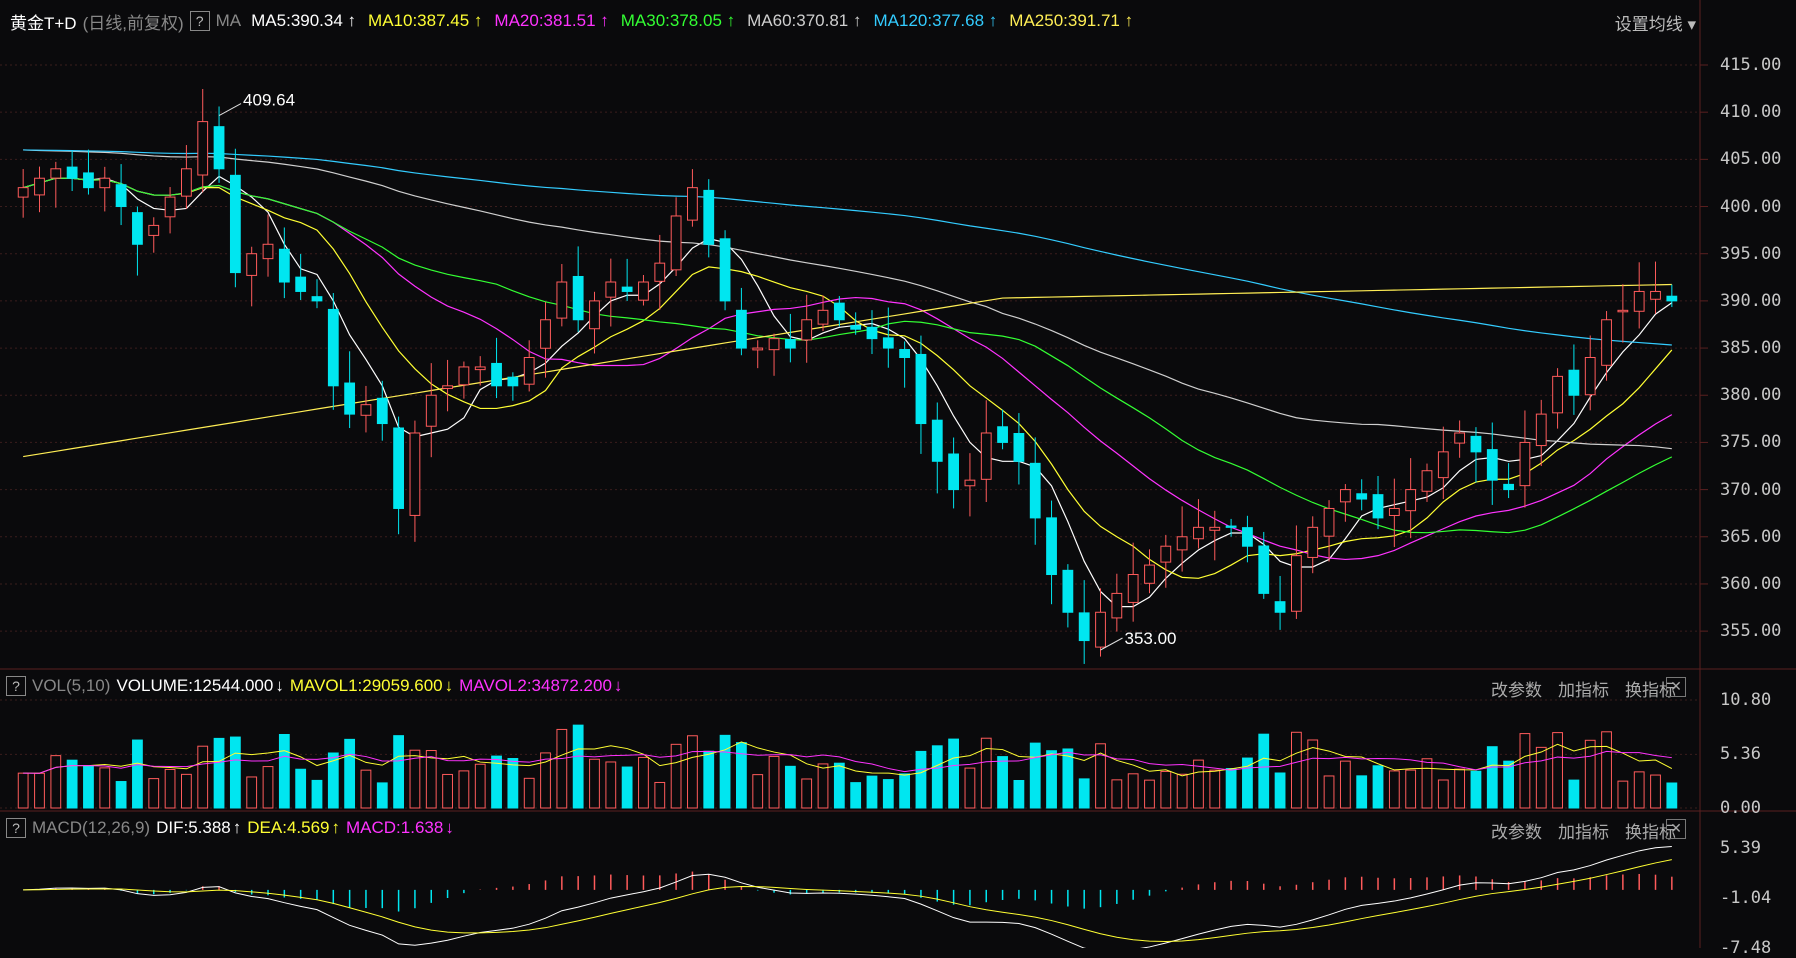  What do you see at coordinates (269, 100) in the screenshot?
I see `annotation-label: 409.64` at bounding box center [269, 100].